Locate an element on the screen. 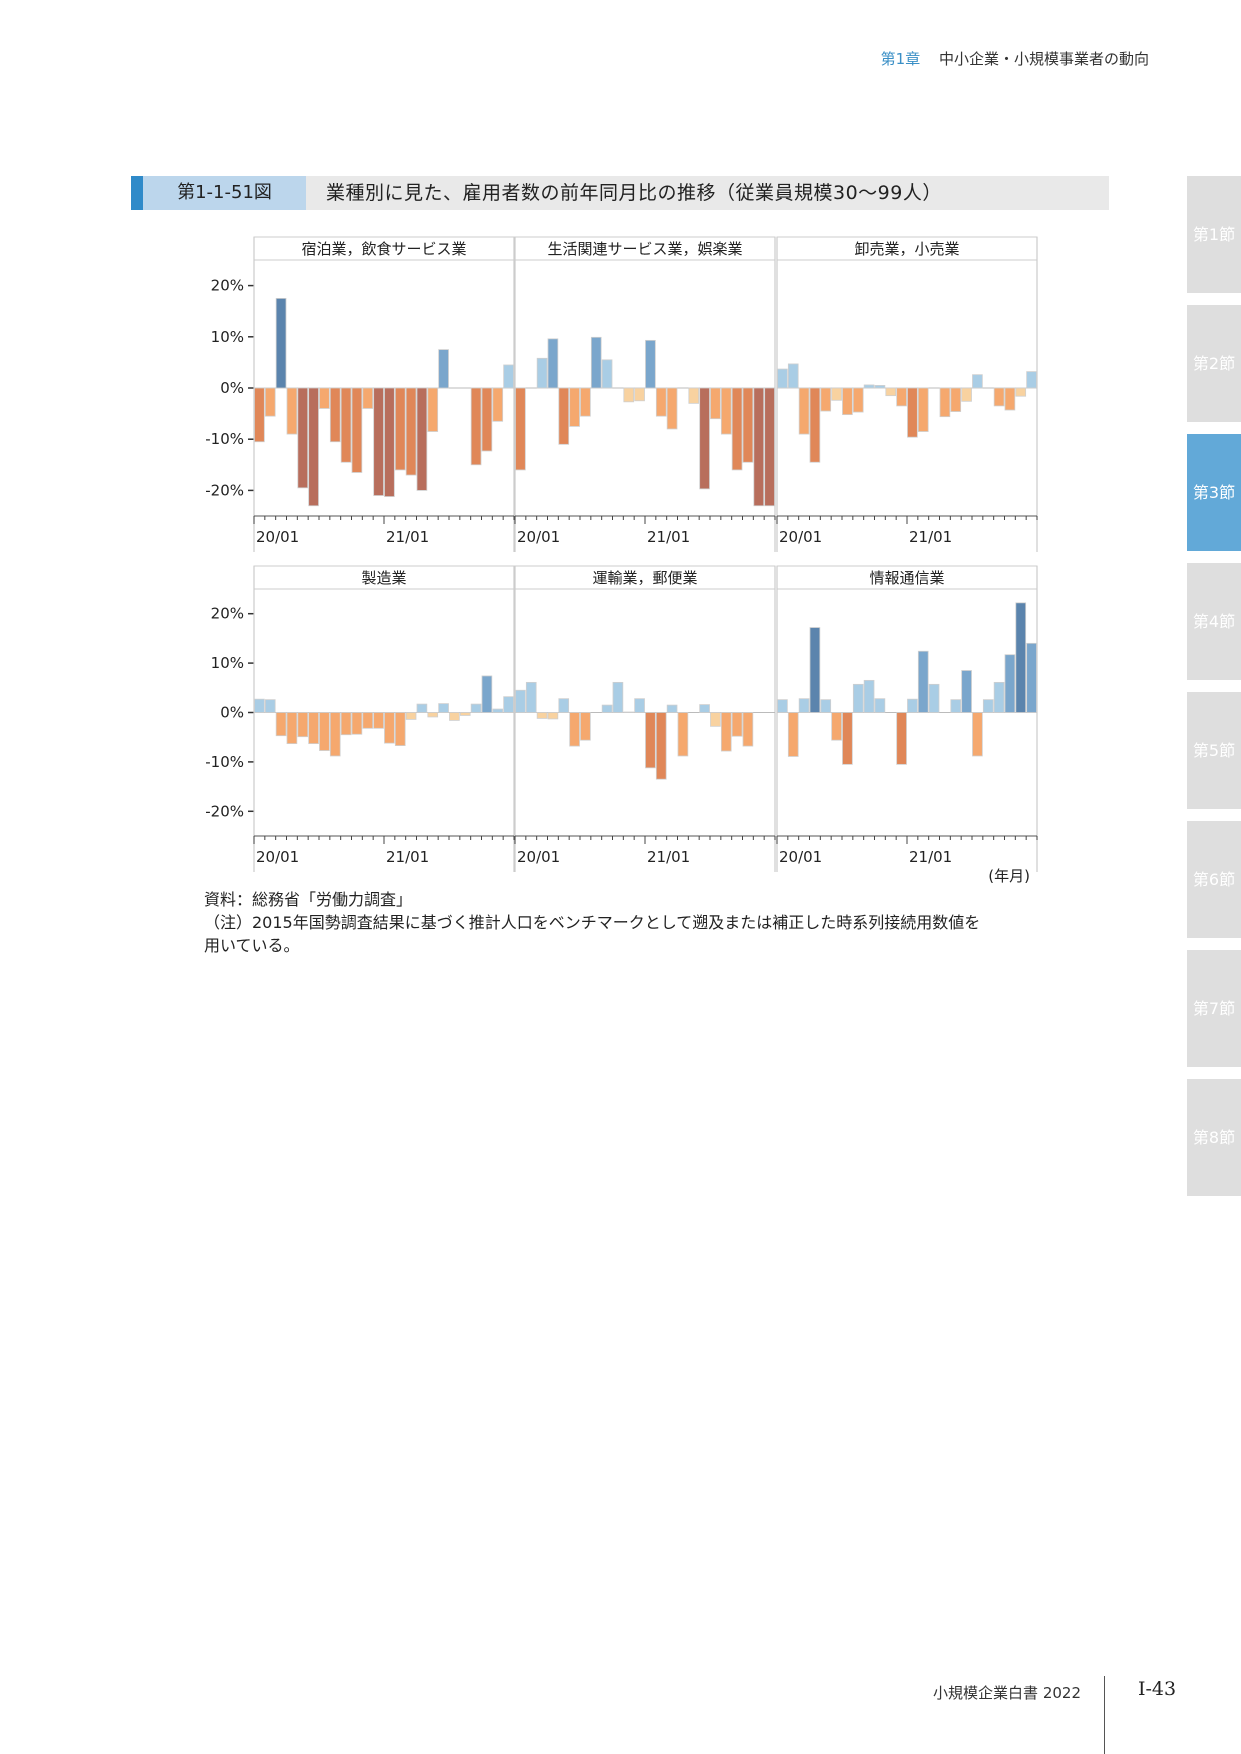 The width and height of the screenshot is (1241, 1754). section-tab-label: 第8節 is located at coordinates (1214, 1137).